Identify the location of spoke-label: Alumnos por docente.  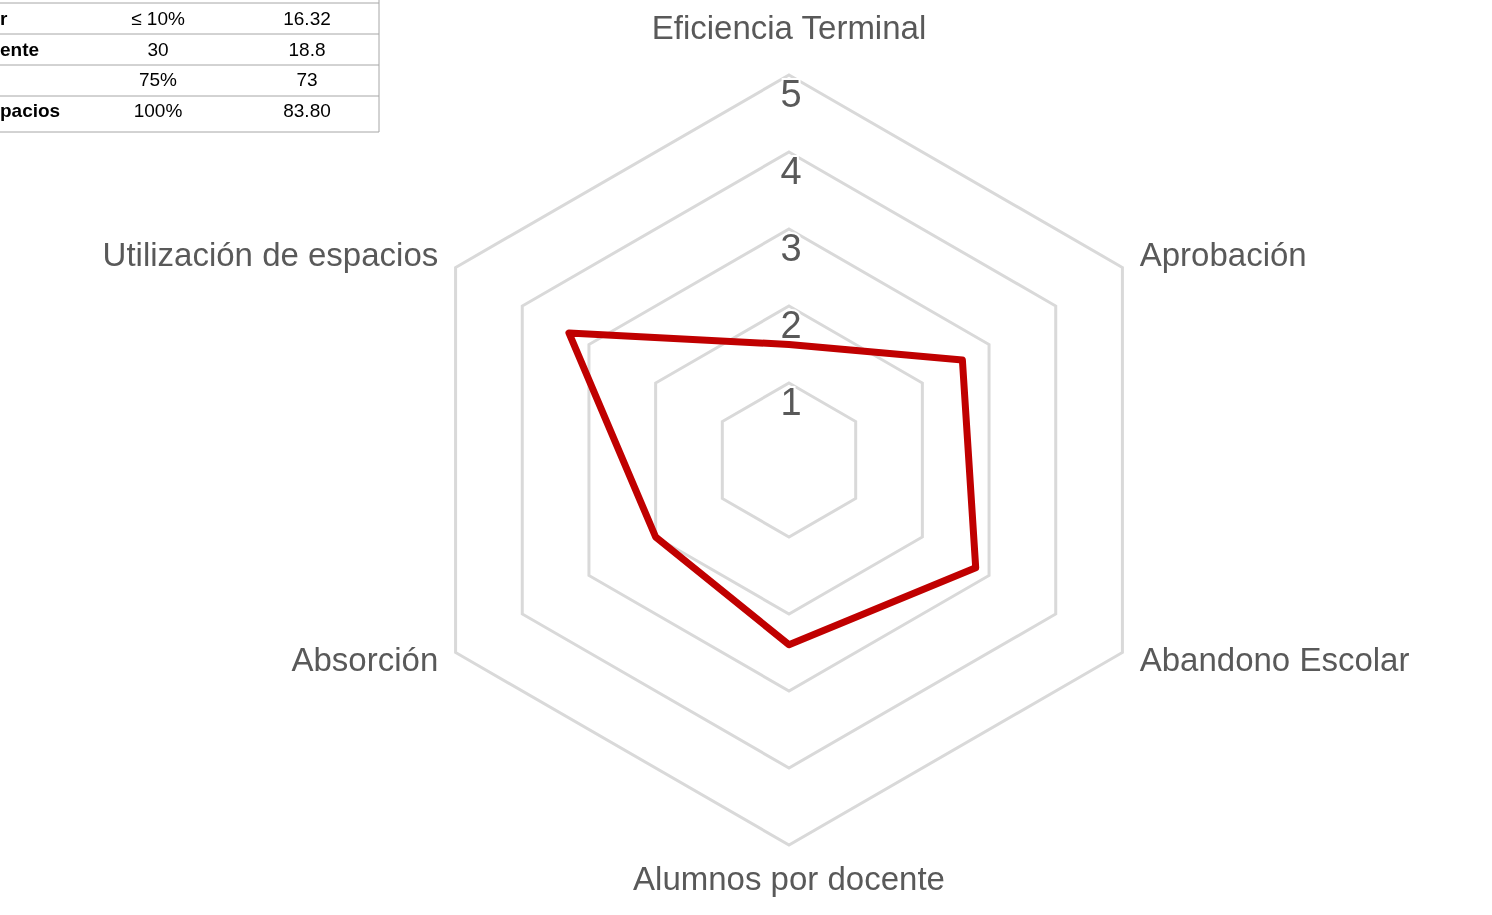
(789, 878).